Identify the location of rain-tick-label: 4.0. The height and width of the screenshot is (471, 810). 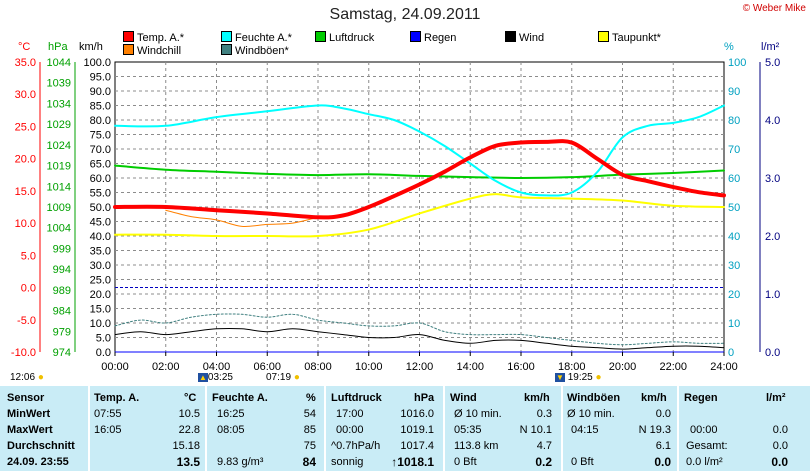
(772, 121).